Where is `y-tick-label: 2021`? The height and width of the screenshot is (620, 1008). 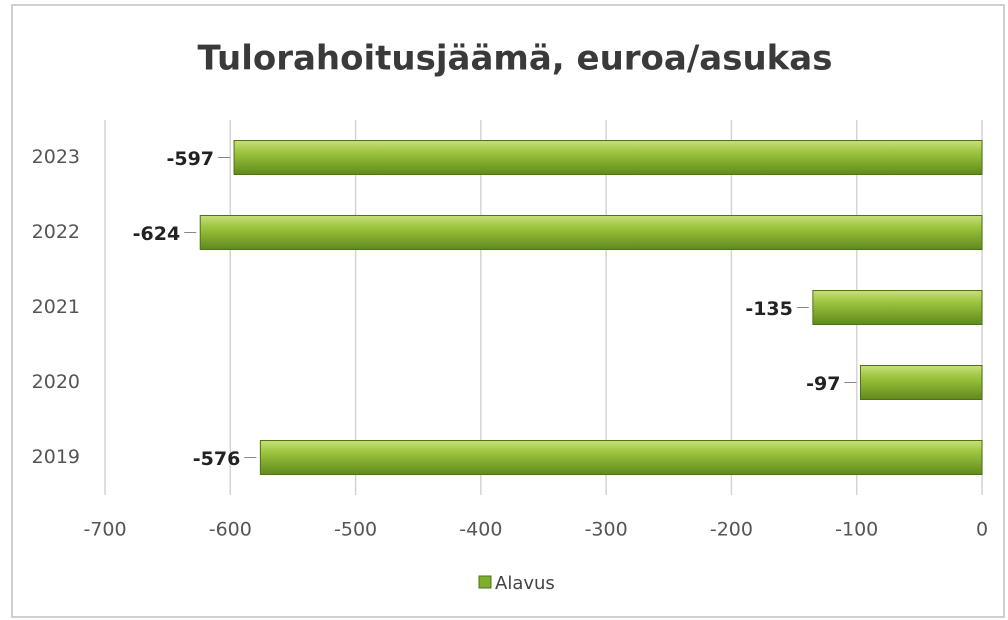
y-tick-label: 2021 is located at coordinates (56, 307).